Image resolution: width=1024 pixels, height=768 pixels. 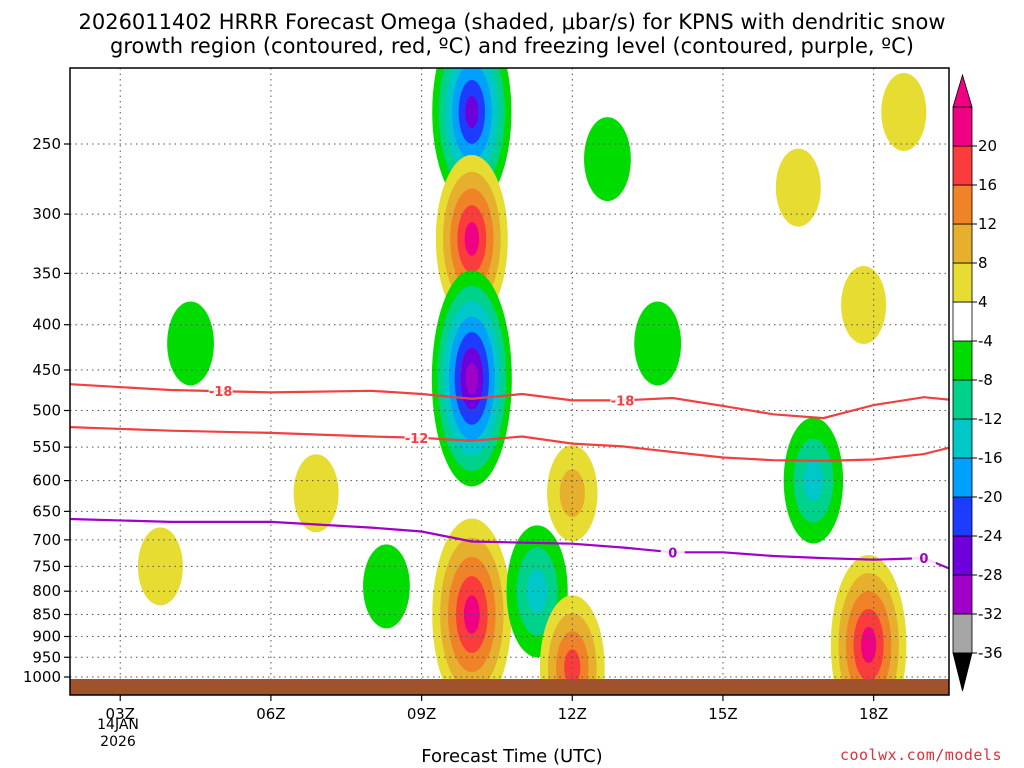 I want to click on x-axis-label: Forecast Time (UTC), so click(x=512, y=756).